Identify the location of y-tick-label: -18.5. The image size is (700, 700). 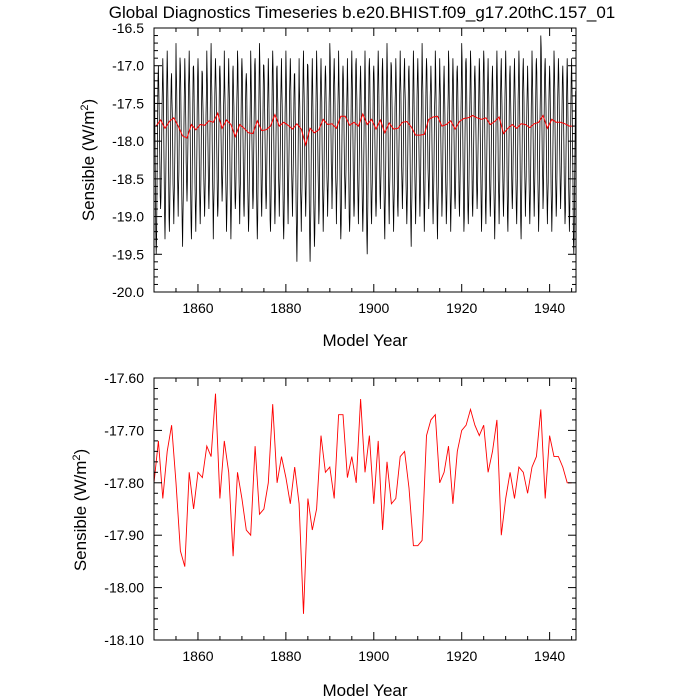
(128, 179).